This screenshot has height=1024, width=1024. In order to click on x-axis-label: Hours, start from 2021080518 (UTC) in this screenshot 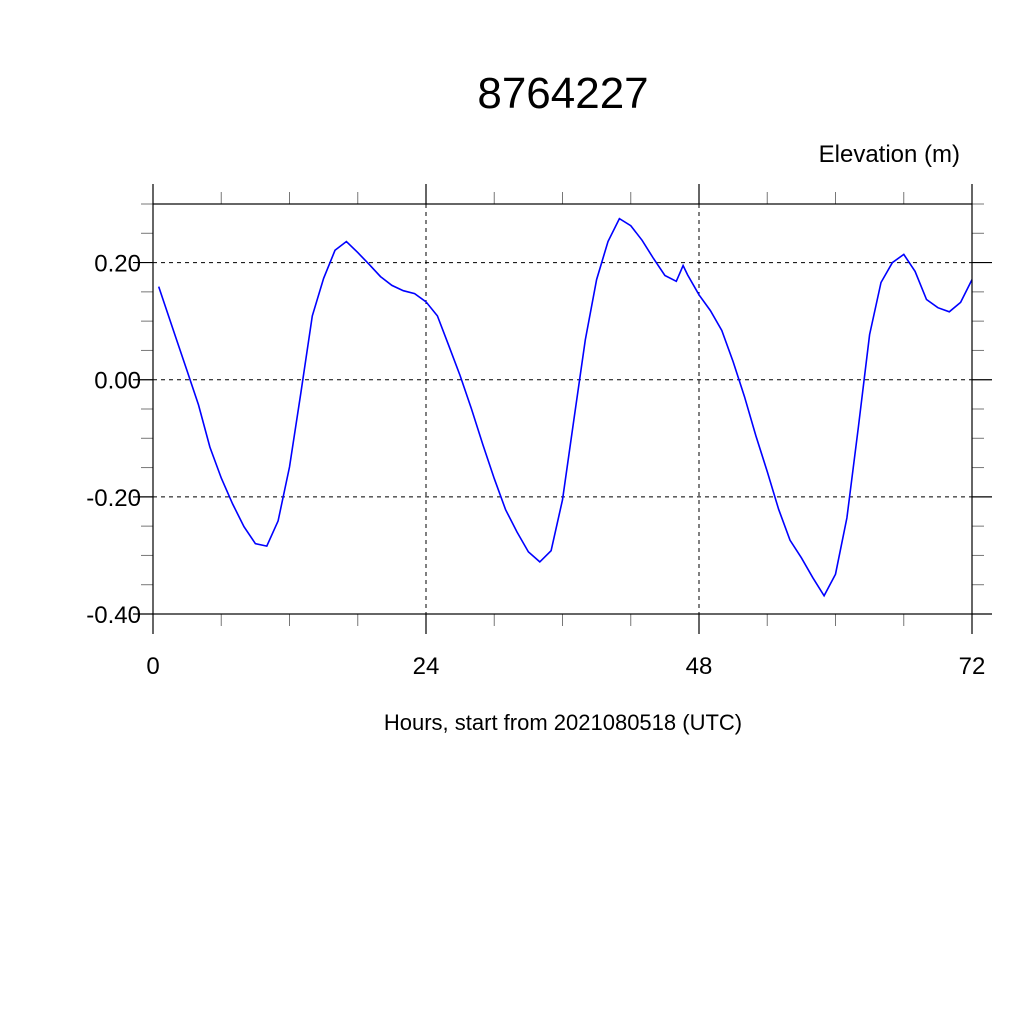, I will do `click(563, 722)`.